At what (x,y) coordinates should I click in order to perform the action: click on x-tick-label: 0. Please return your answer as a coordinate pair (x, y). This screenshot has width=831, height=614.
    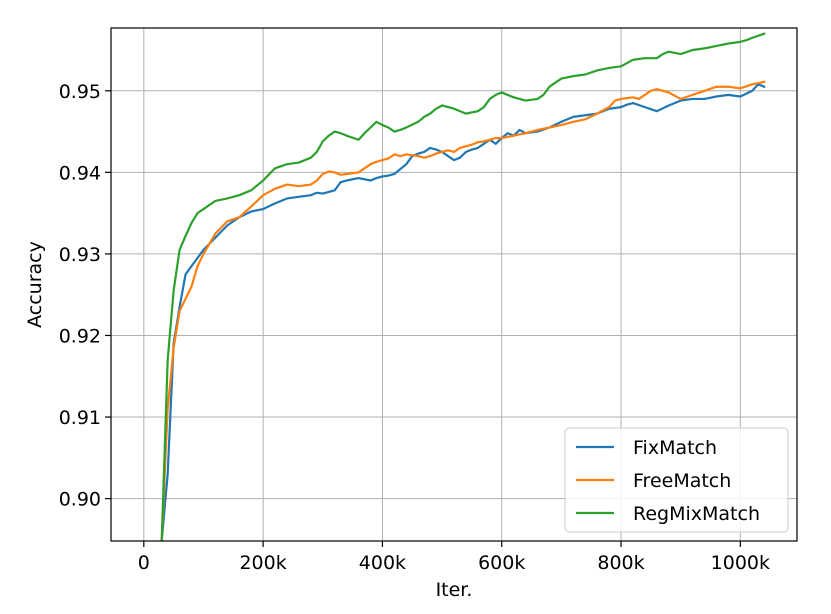
    Looking at the image, I should click on (144, 563).